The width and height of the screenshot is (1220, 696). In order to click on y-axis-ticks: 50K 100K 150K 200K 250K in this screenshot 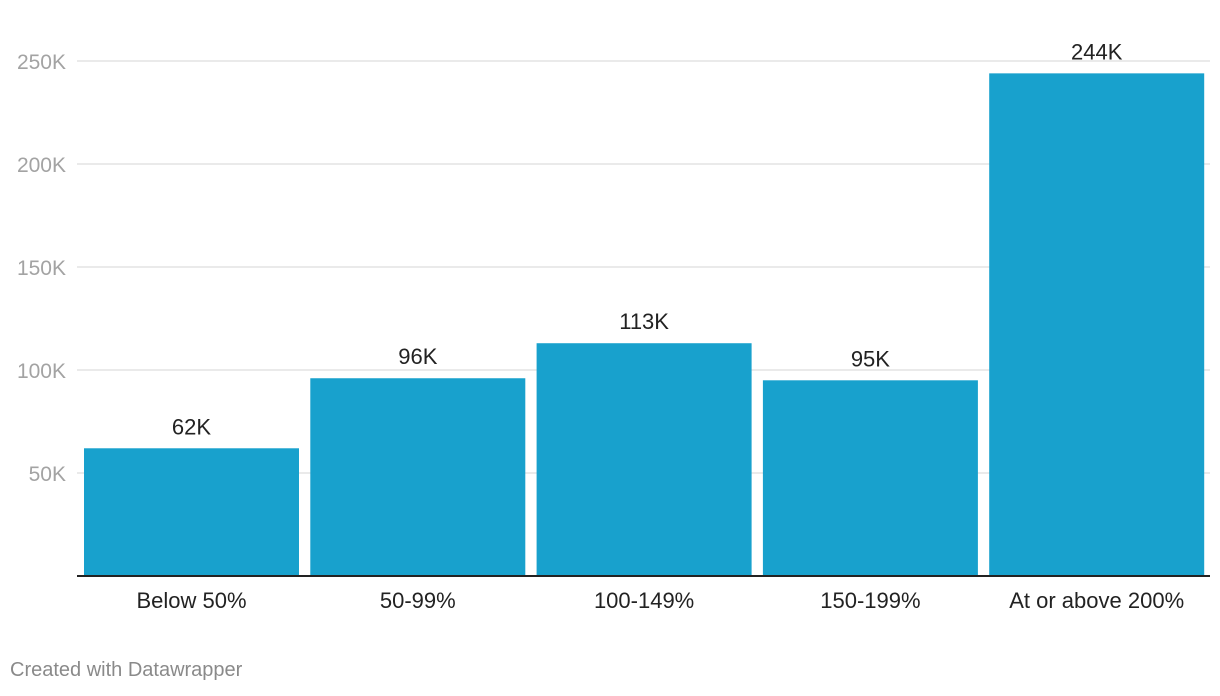, I will do `click(41, 268)`.